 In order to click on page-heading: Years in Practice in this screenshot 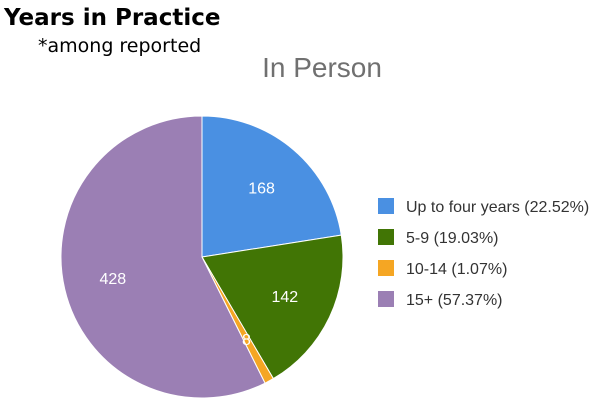, I will do `click(112, 18)`.